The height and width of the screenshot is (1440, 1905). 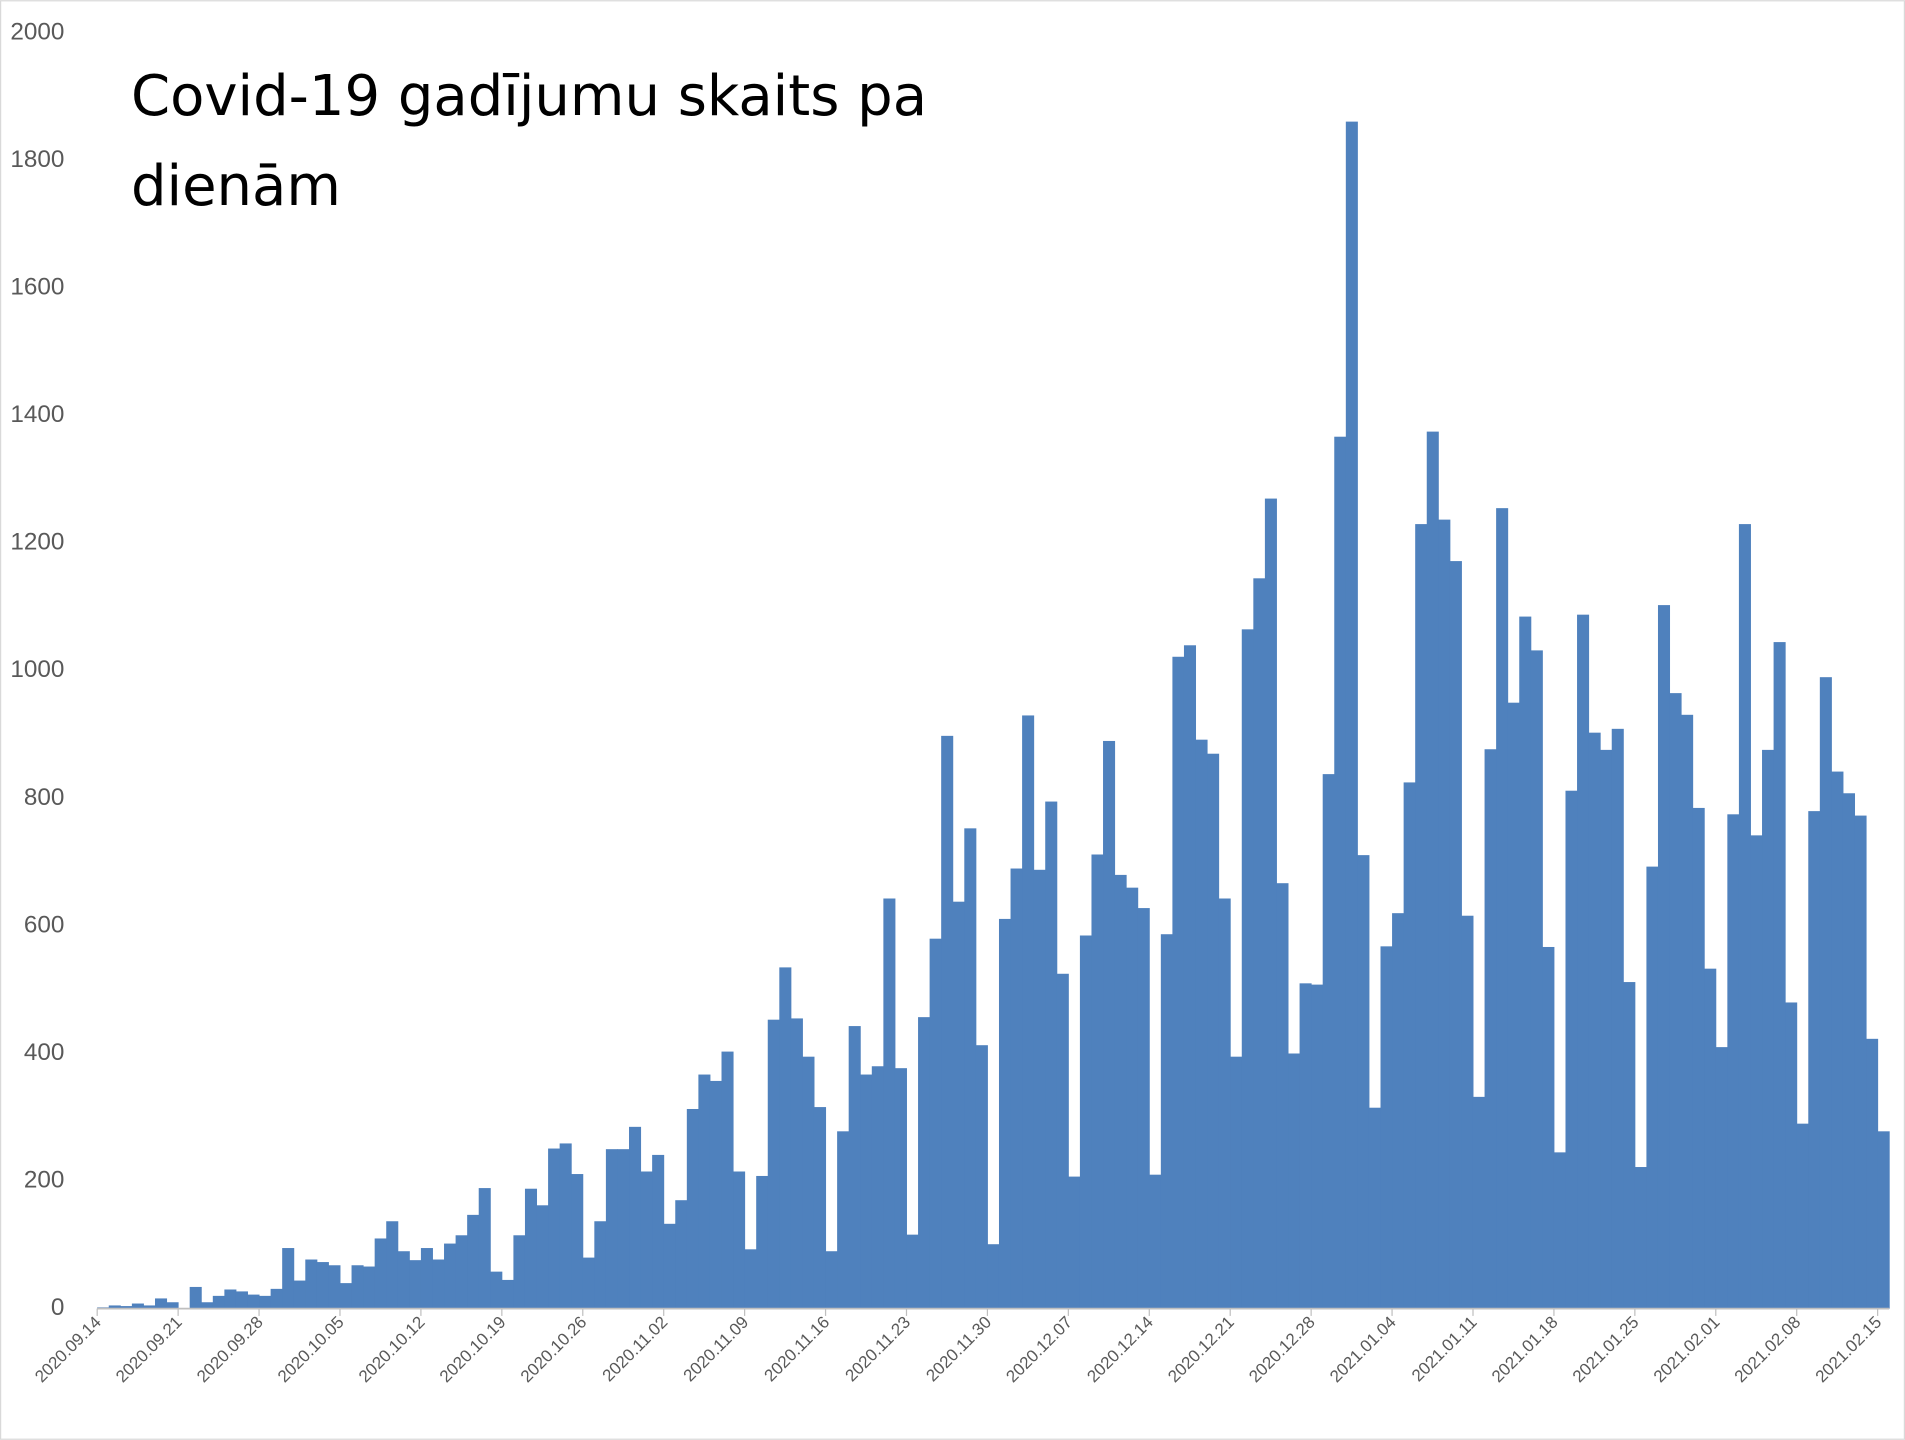 I want to click on x-tick-label: 2020.12.28, so click(x=1282, y=1350).